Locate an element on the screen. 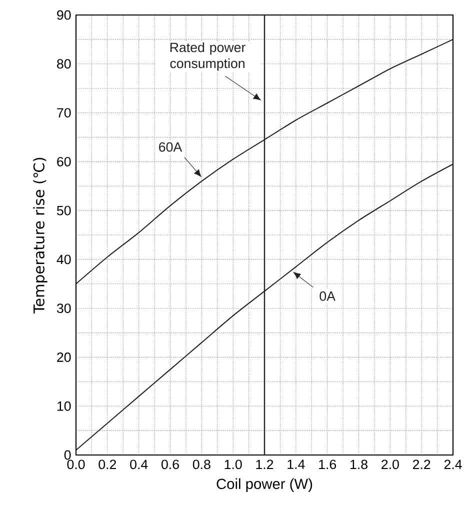  x-axis-title: Coil power (W) is located at coordinates (264, 485).